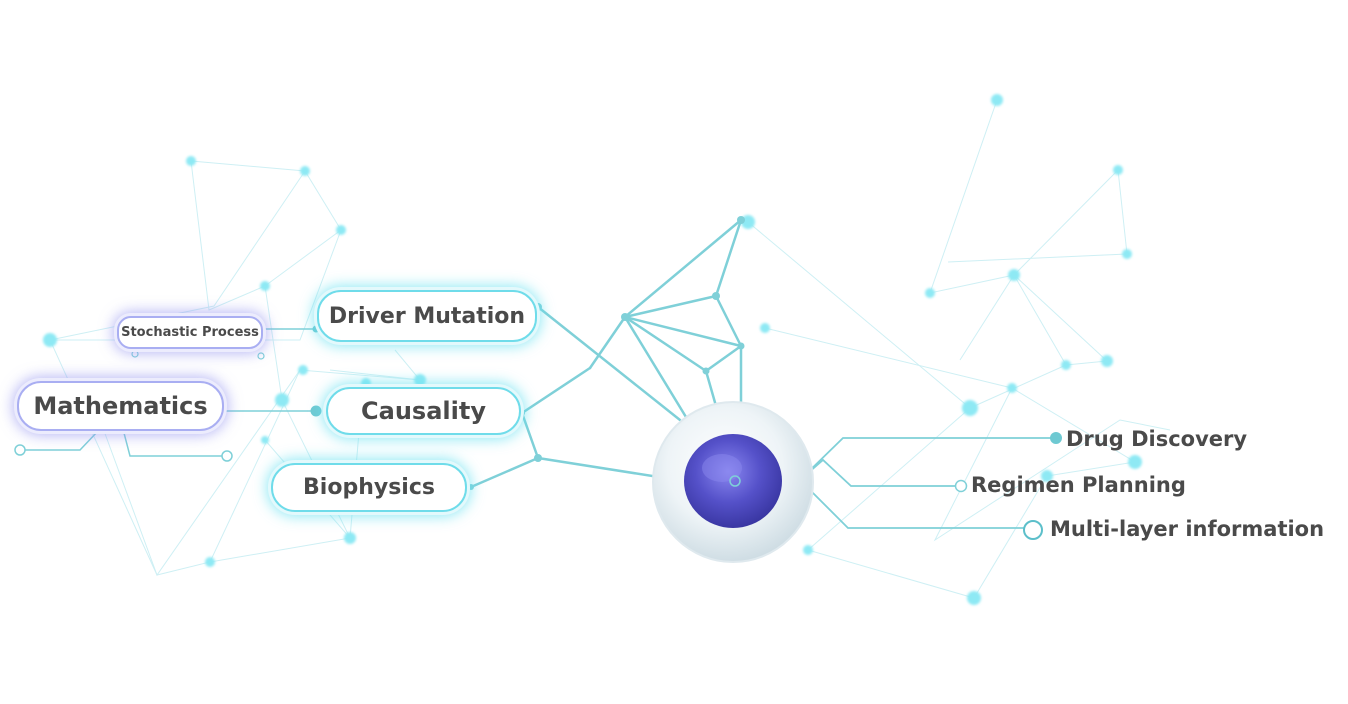 The image size is (1348, 704). I want to click on biophysics-node: Biophysics, so click(369, 487).